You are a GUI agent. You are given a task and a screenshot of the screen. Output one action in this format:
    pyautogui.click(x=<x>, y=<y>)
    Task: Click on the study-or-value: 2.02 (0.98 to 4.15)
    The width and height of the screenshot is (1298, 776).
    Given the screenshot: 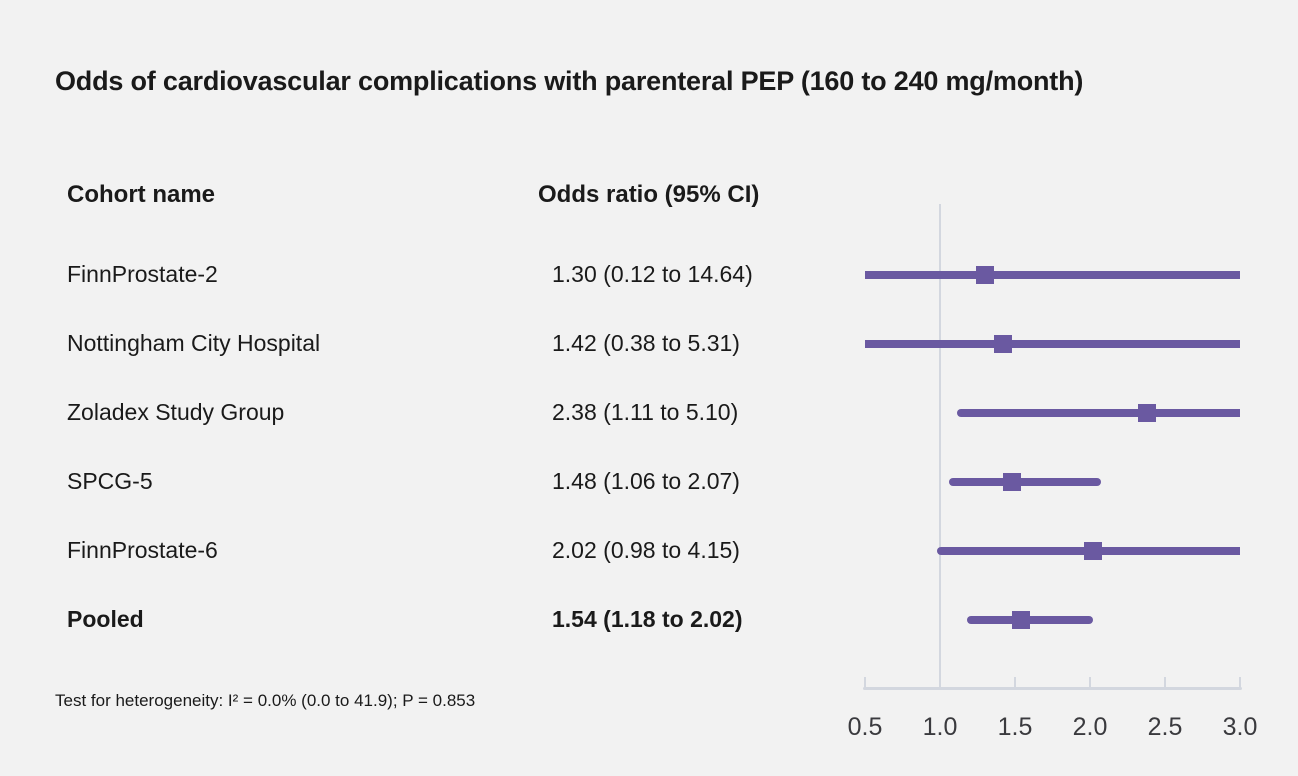 What is the action you would take?
    pyautogui.click(x=646, y=550)
    